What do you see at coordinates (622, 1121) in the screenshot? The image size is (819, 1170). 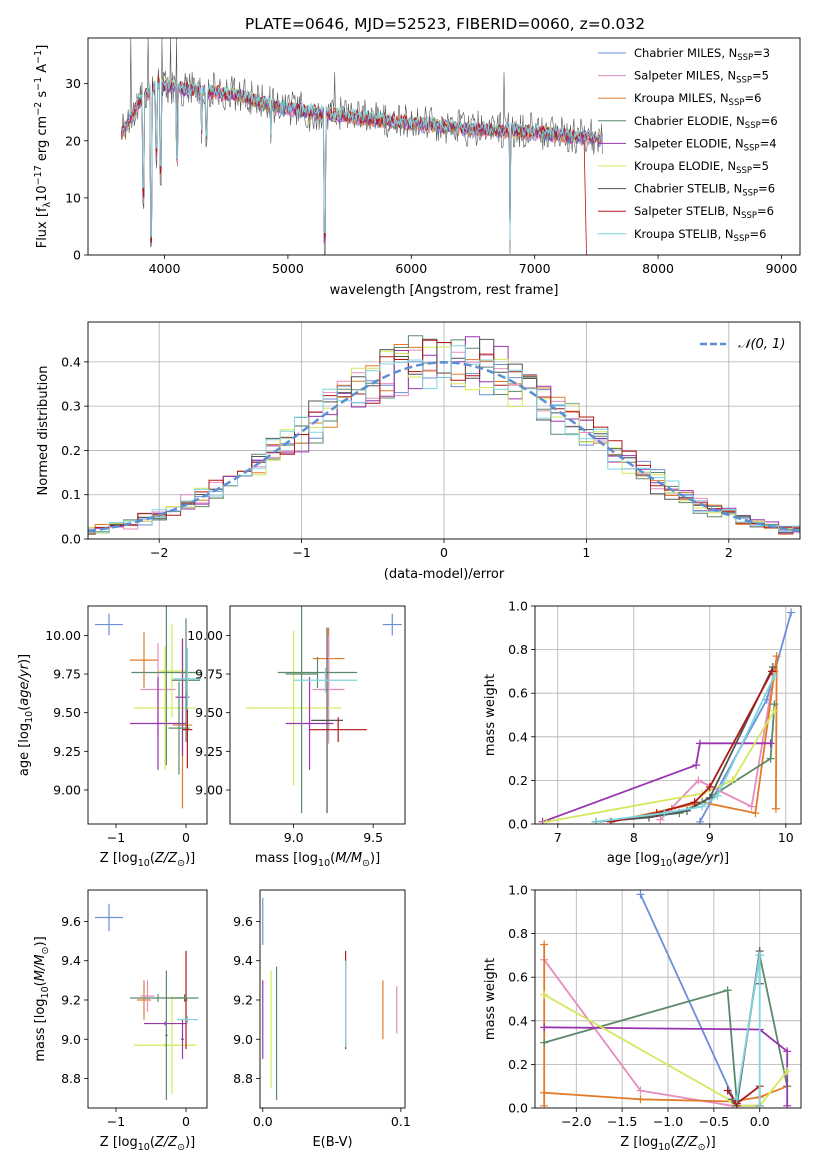 I see `x-tick-label: −1.5` at bounding box center [622, 1121].